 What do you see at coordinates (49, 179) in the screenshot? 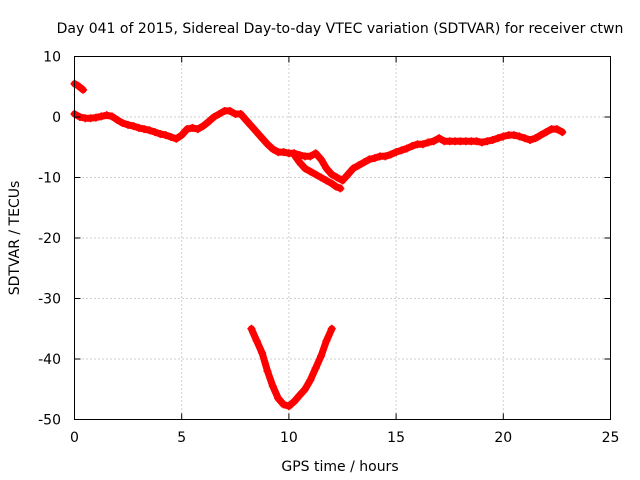
I see `y-tick-label: -10` at bounding box center [49, 179].